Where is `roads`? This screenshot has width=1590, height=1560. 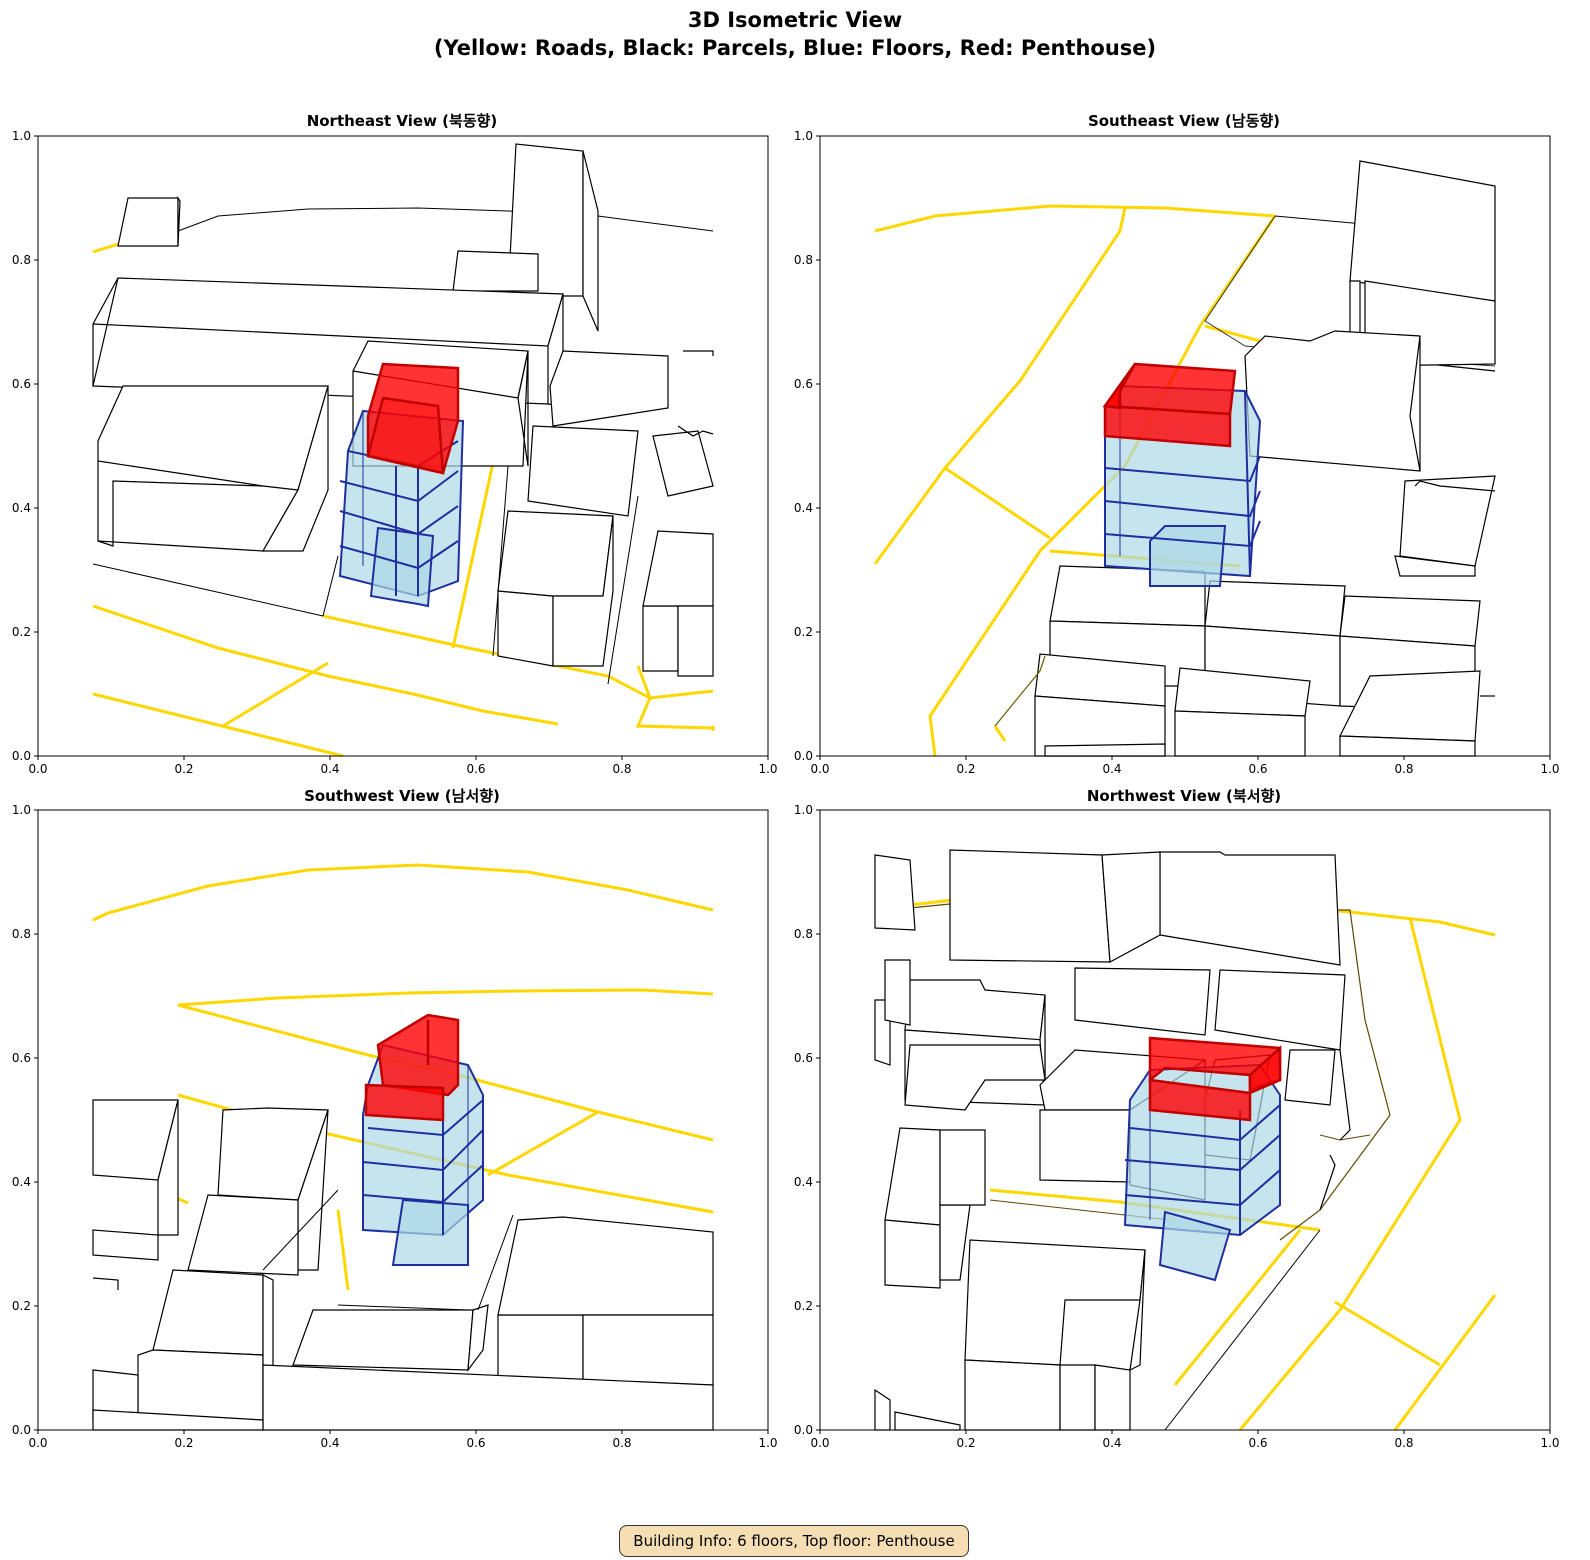
roads is located at coordinates (1075, 480).